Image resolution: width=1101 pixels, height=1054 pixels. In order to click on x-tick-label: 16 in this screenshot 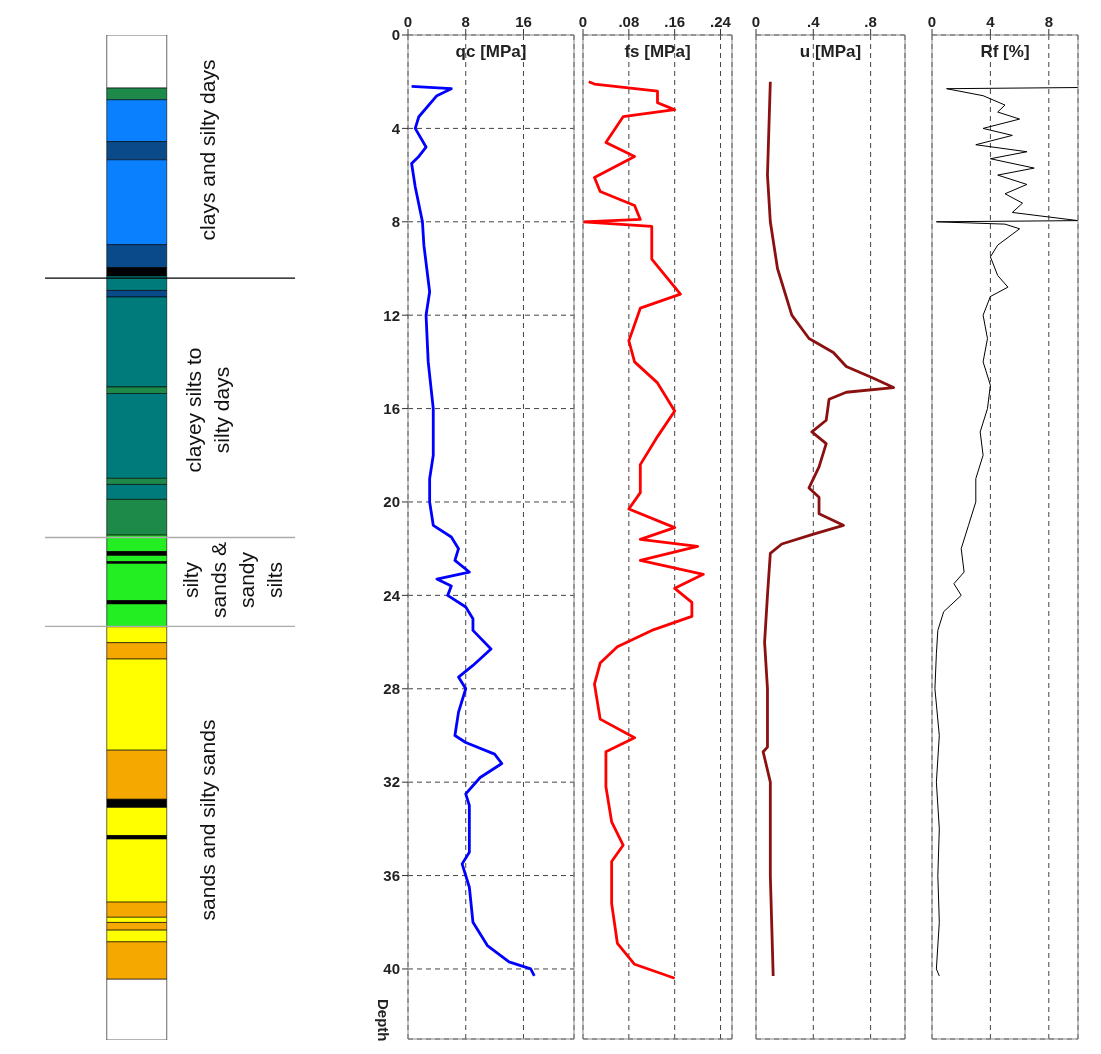, I will do `click(523, 21)`.